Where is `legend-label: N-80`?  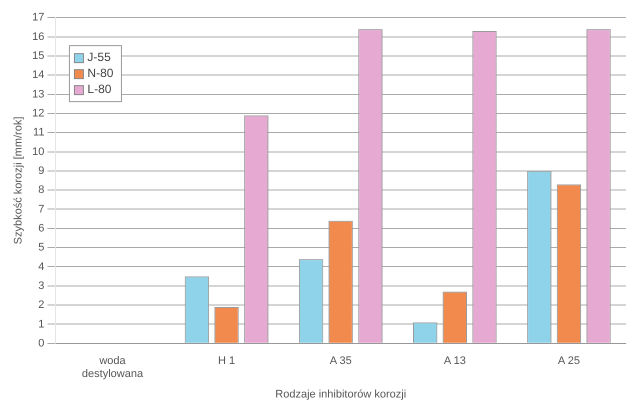
legend-label: N-80 is located at coordinates (100, 73).